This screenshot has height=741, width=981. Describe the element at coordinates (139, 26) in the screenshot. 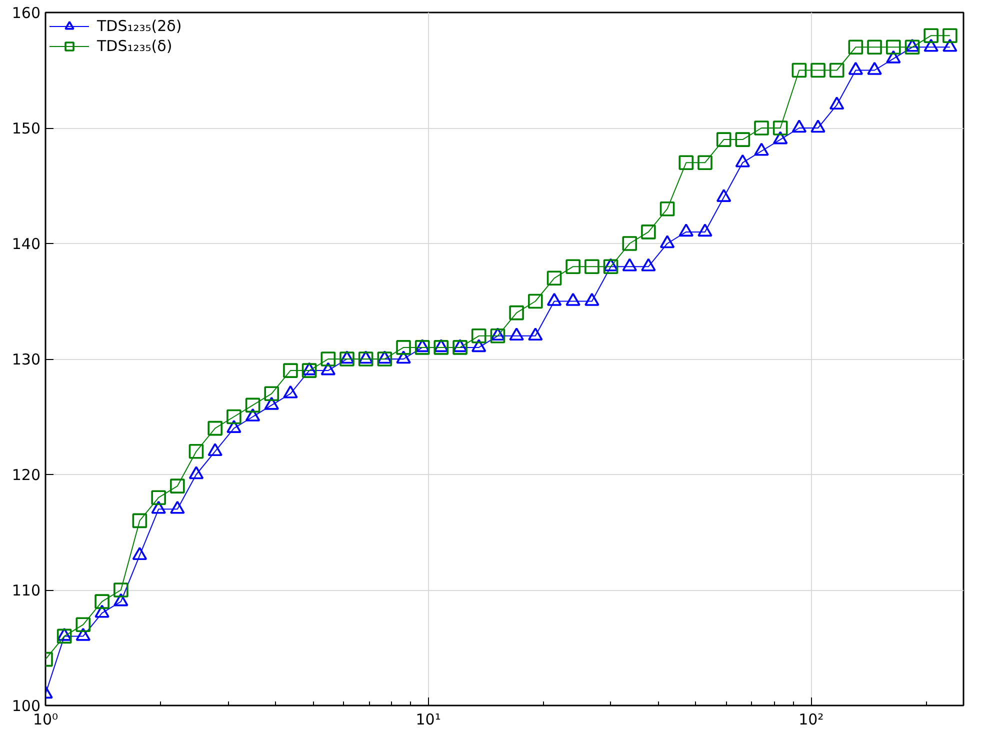

I see `legend-label: TDS₁₂₃₅(2δ)` at that location.